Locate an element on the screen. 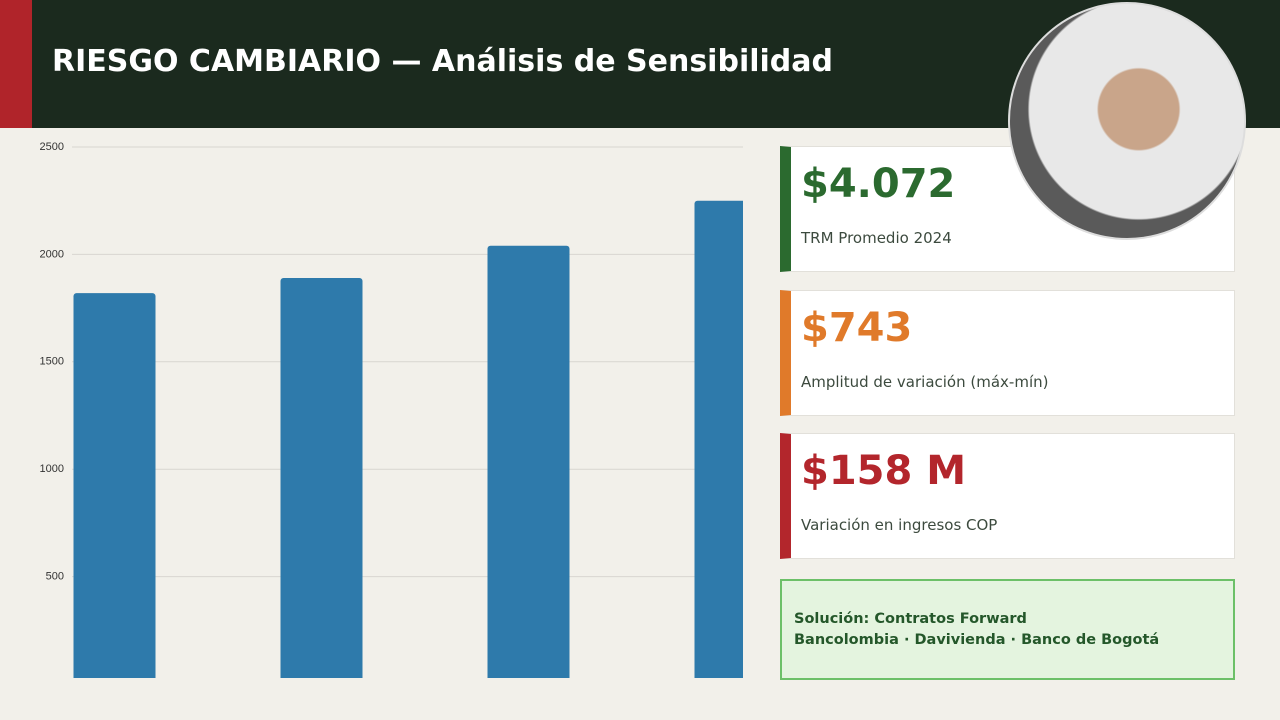 Image resolution: width=1280 pixels, height=720 pixels. kpi-value: $743 is located at coordinates (857, 328).